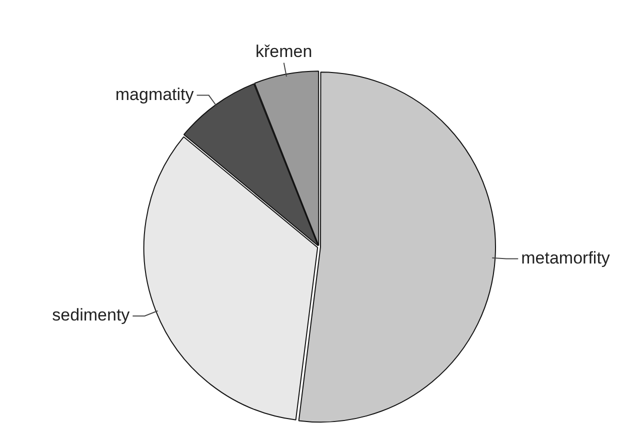 The height and width of the screenshot is (428, 638). What do you see at coordinates (284, 52) in the screenshot?
I see `slice-label: křemen` at bounding box center [284, 52].